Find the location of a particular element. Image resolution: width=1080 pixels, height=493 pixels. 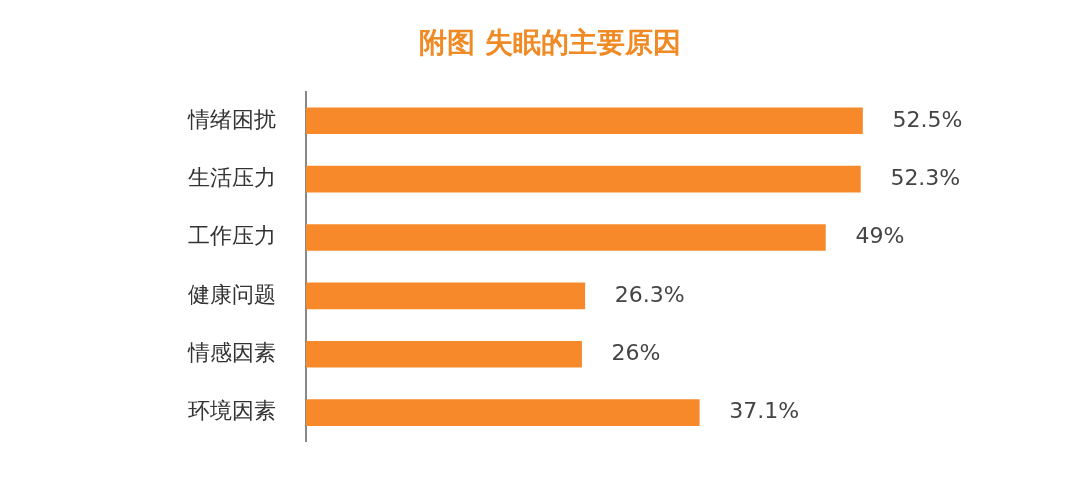

data-label: 37.1% is located at coordinates (764, 411).